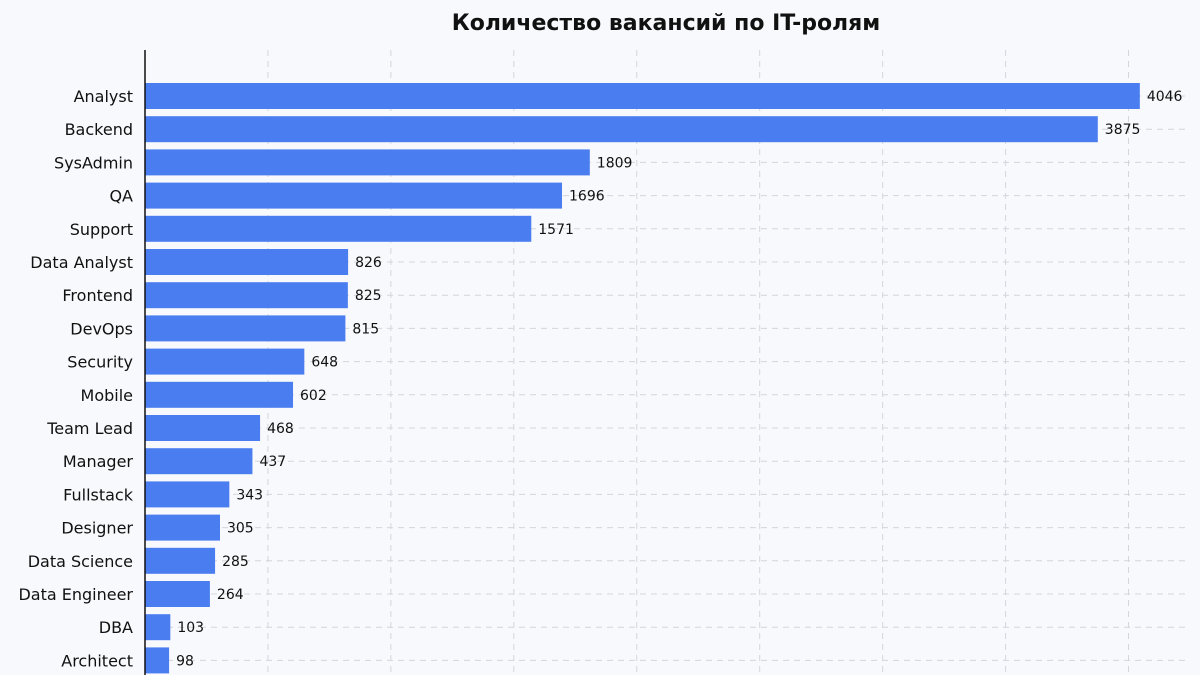 The image size is (1200, 675). I want to click on y-tick-label: DBA, so click(116, 627).